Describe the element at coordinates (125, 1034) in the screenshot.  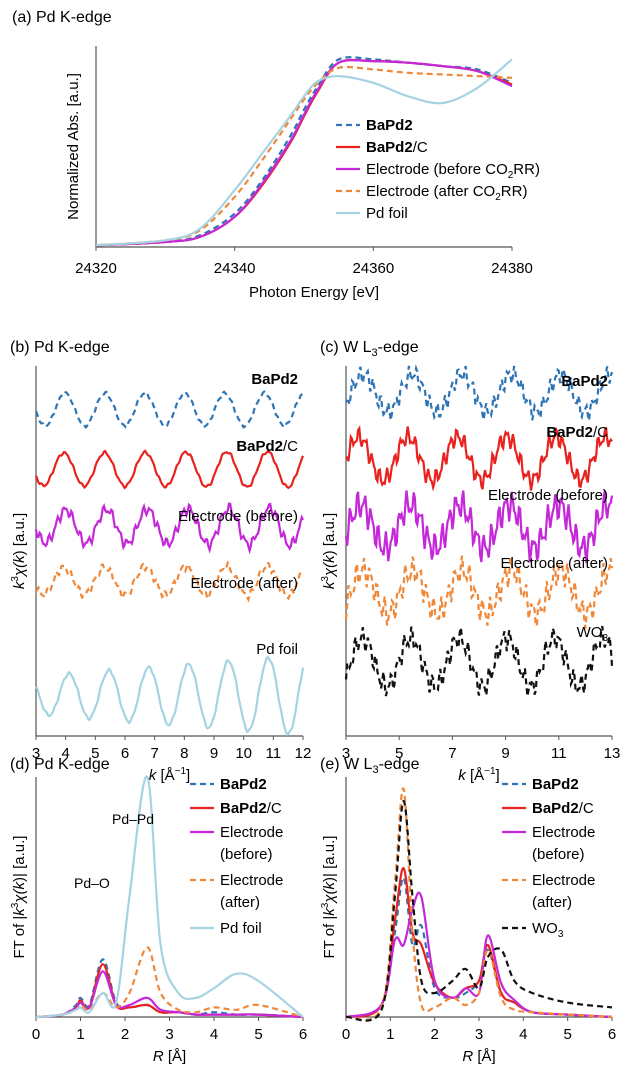
I see `panel-d-xtick-label: 2` at that location.